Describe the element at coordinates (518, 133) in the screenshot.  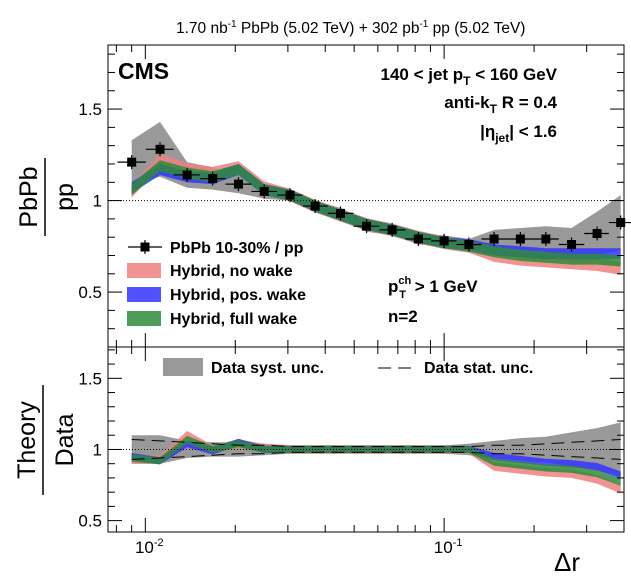
I see `eta-selection: |ηjet| < 1.6` at that location.